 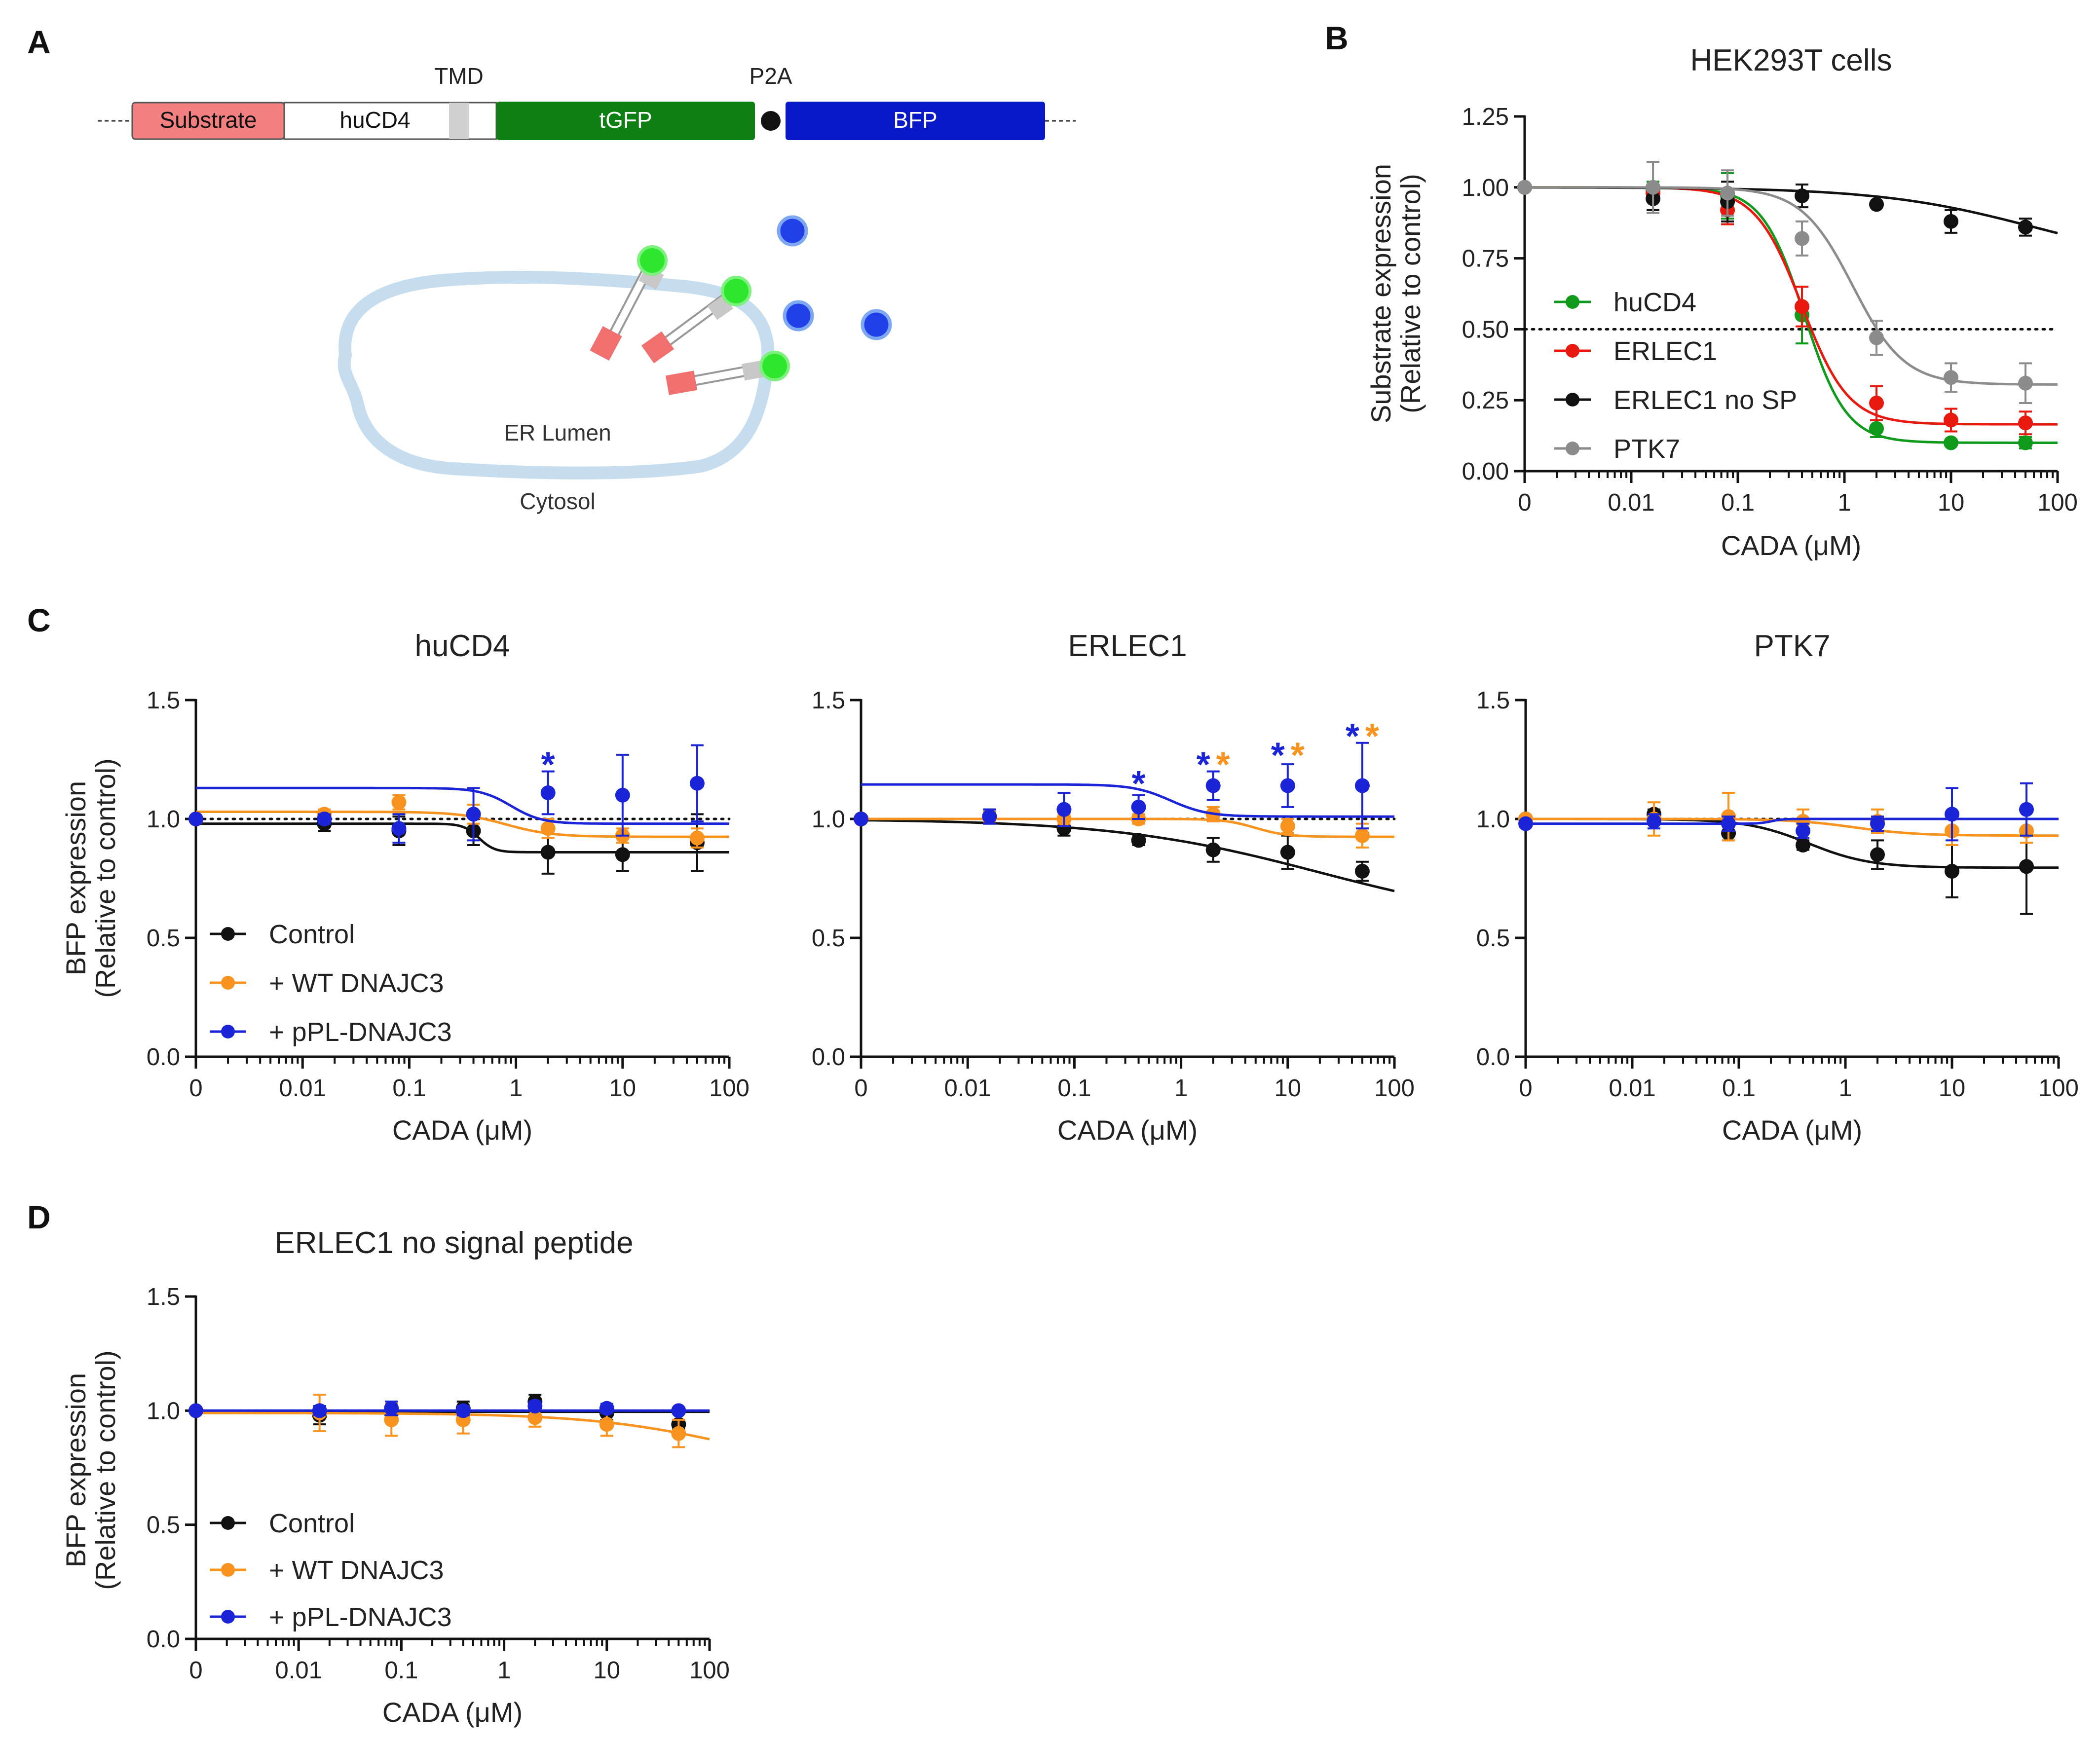 I want to click on er-diagram: ER Lumen Cytosol, so click(x=615, y=364).